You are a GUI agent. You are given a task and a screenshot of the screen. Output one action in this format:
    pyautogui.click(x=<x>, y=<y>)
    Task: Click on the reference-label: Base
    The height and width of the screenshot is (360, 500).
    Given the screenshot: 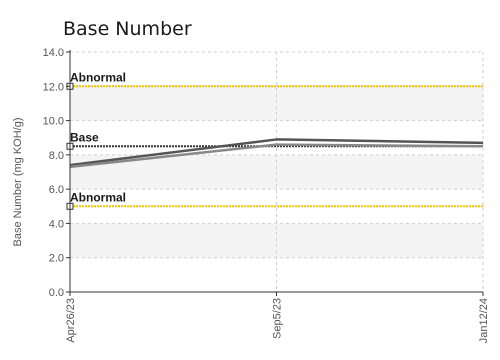 What is the action you would take?
    pyautogui.click(x=84, y=137)
    